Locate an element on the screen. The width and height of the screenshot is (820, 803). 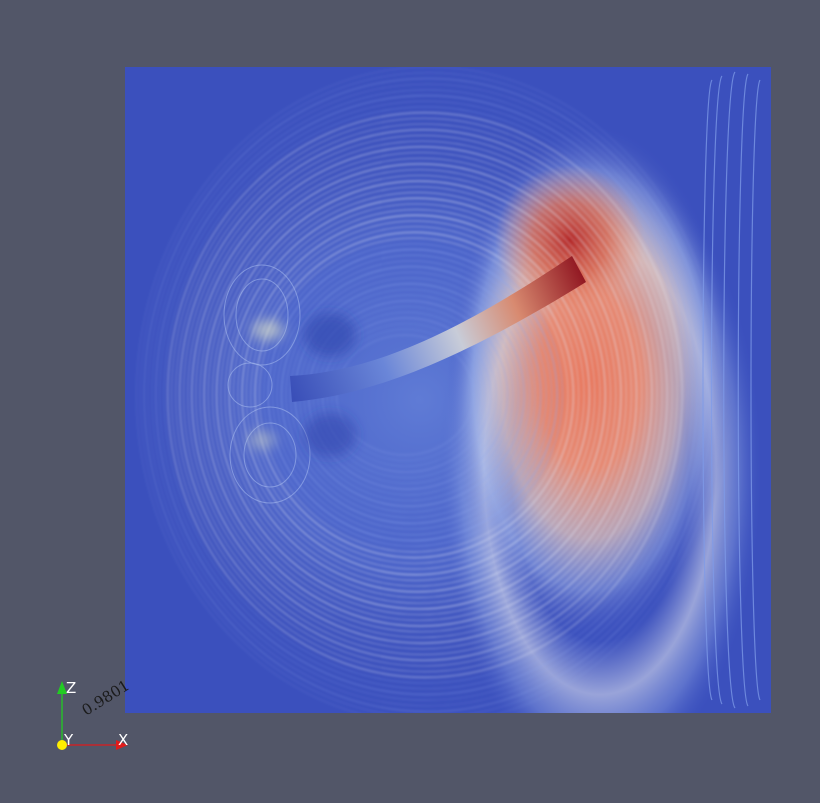
flexible-beam is located at coordinates (438, 329).